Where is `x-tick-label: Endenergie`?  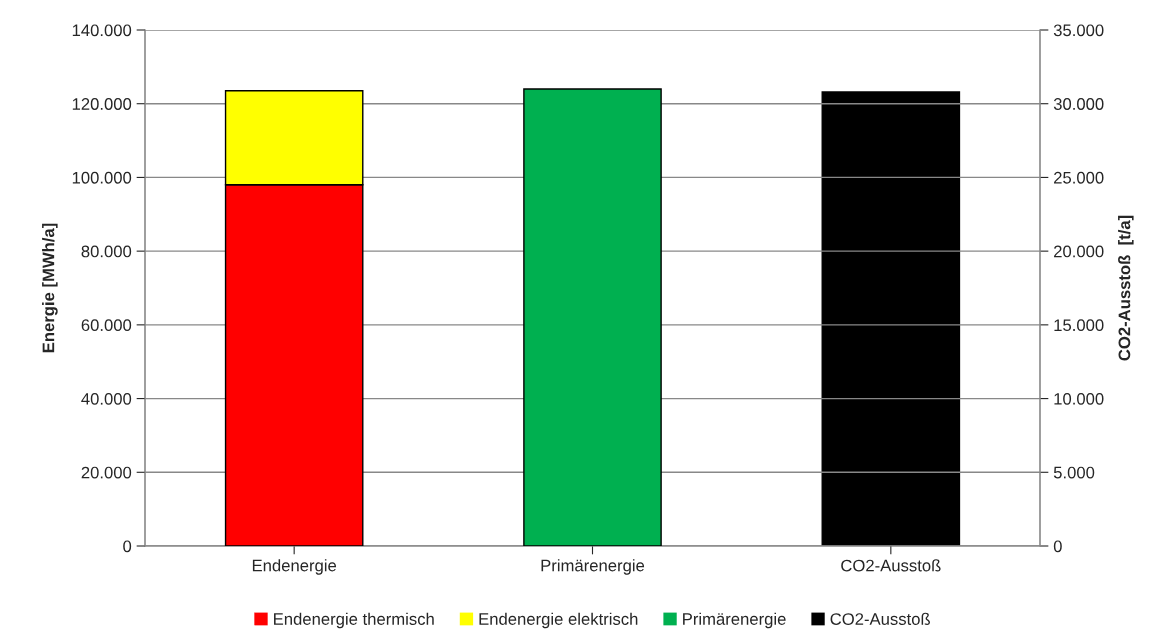
x-tick-label: Endenergie is located at coordinates (294, 567).